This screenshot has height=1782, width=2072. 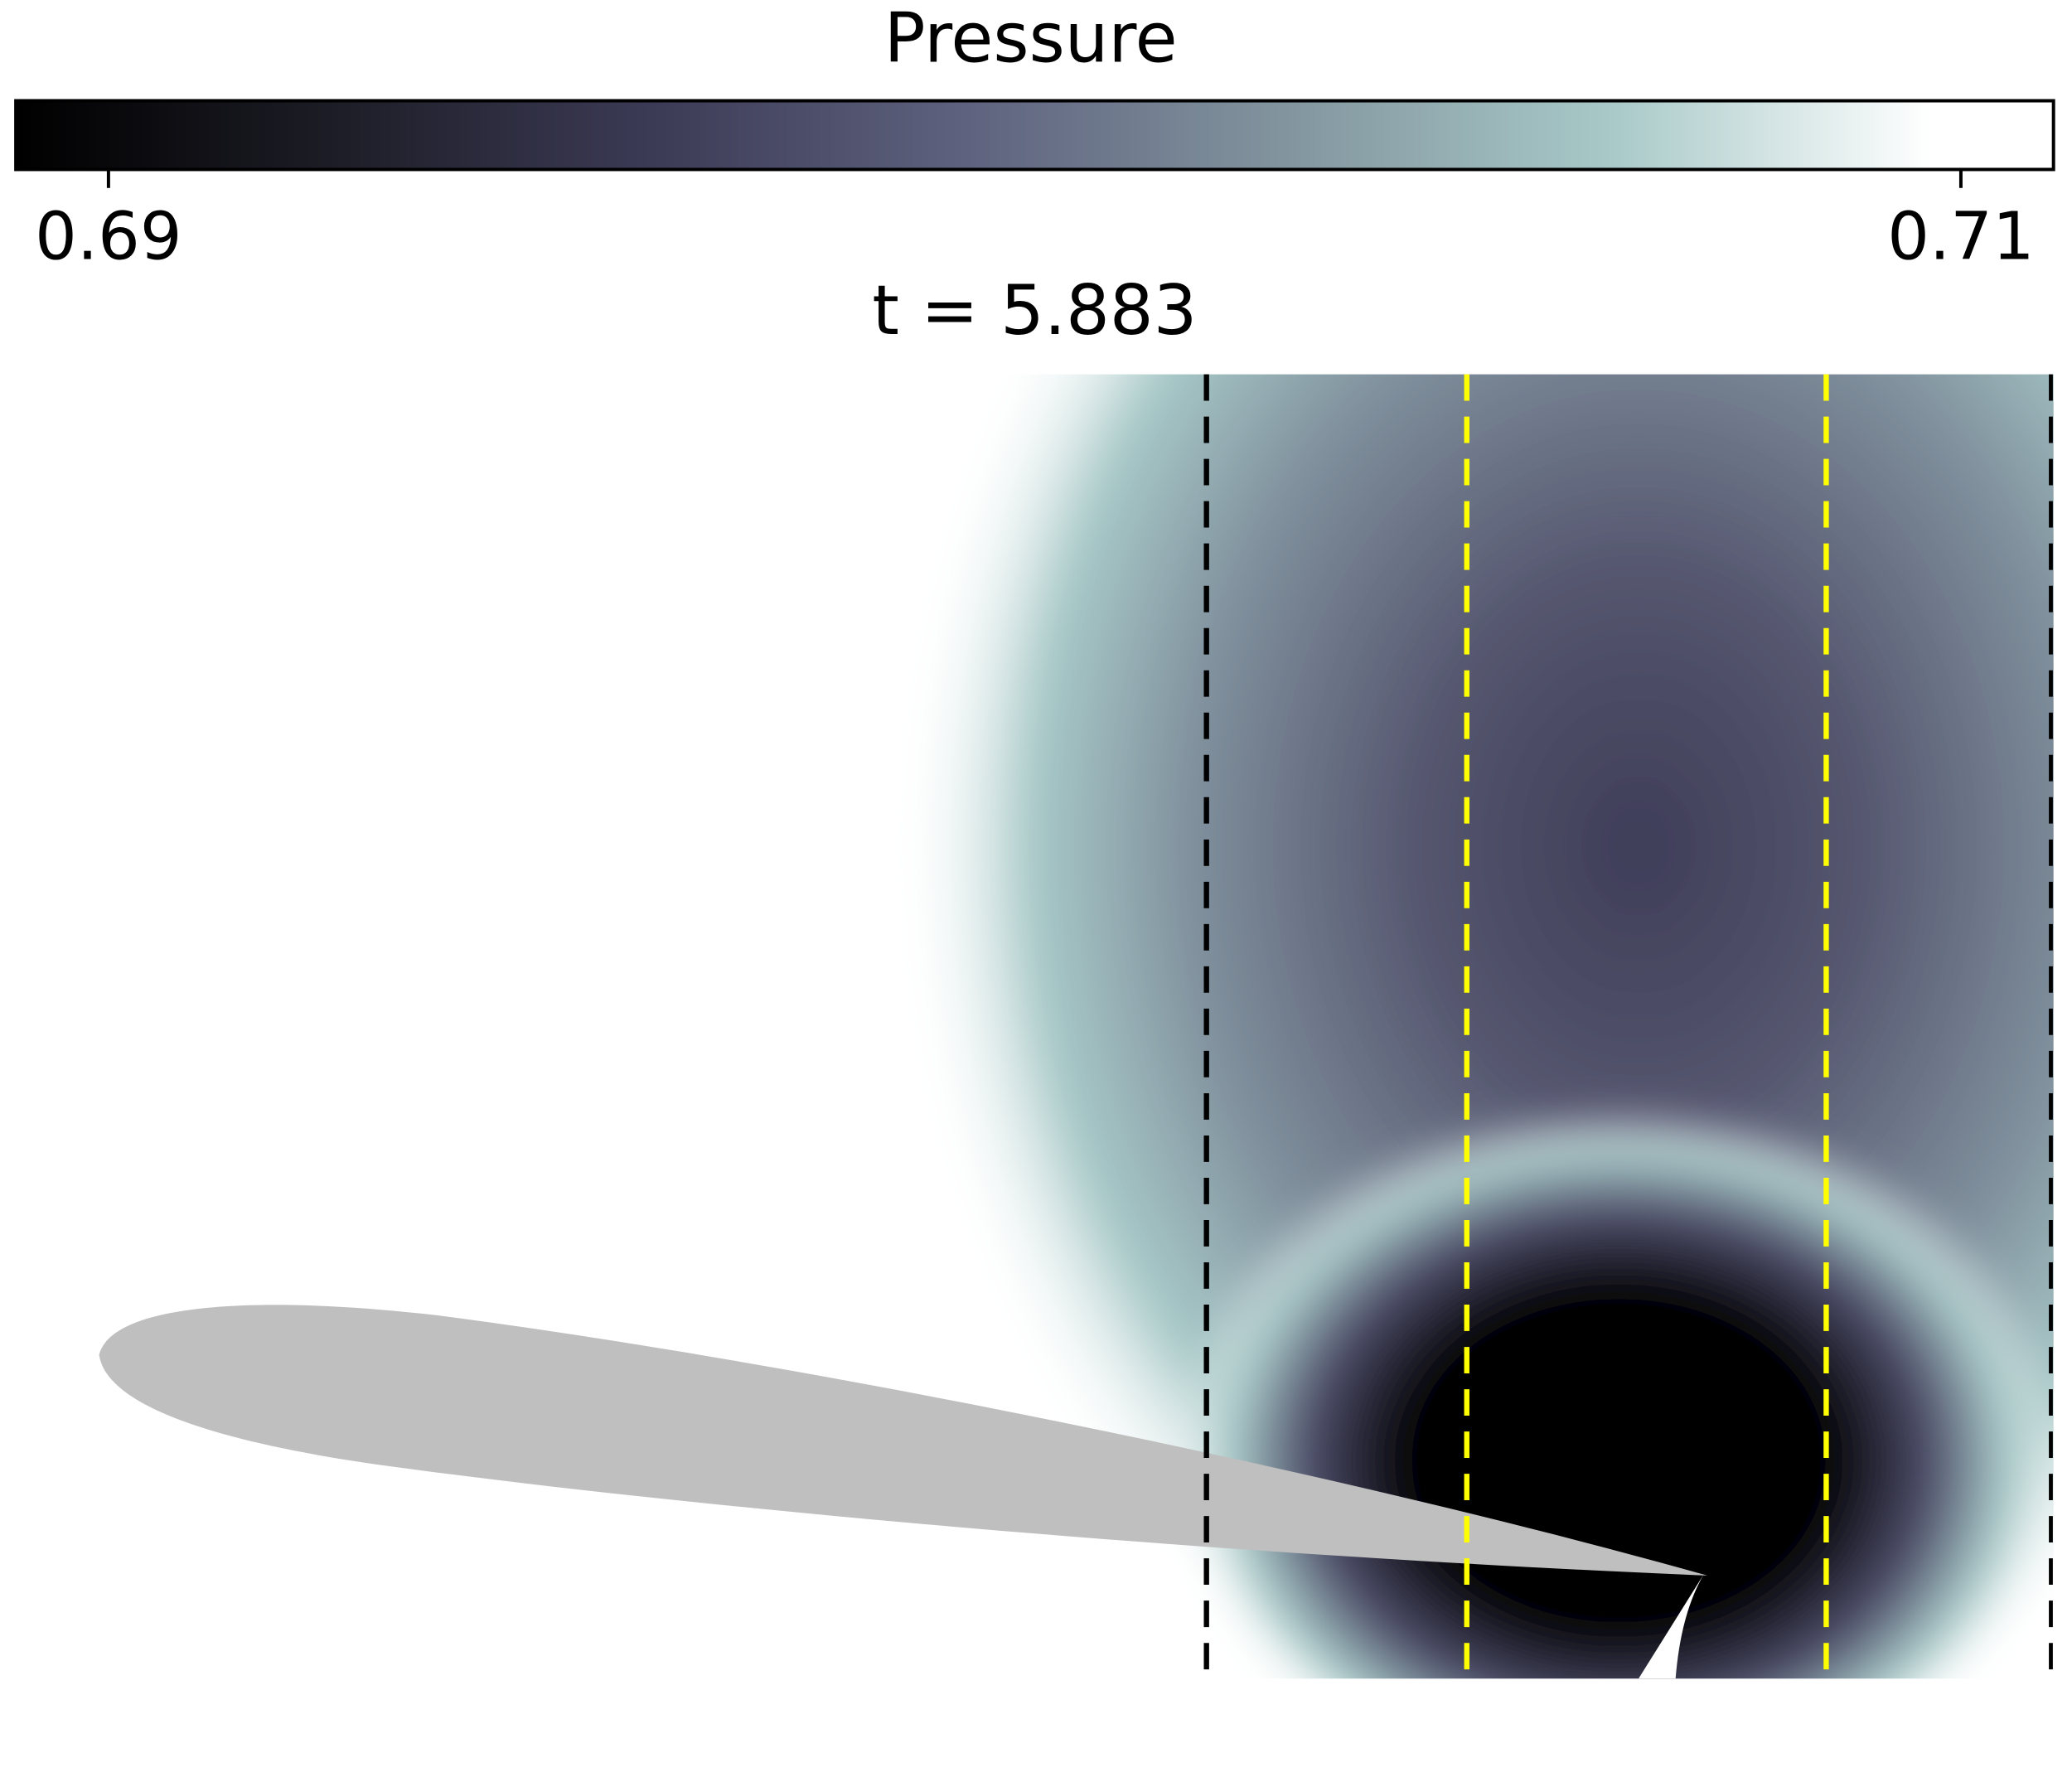 What do you see at coordinates (1035, 222) in the screenshot?
I see `colorbar-ticks: 0.69 0.71` at bounding box center [1035, 222].